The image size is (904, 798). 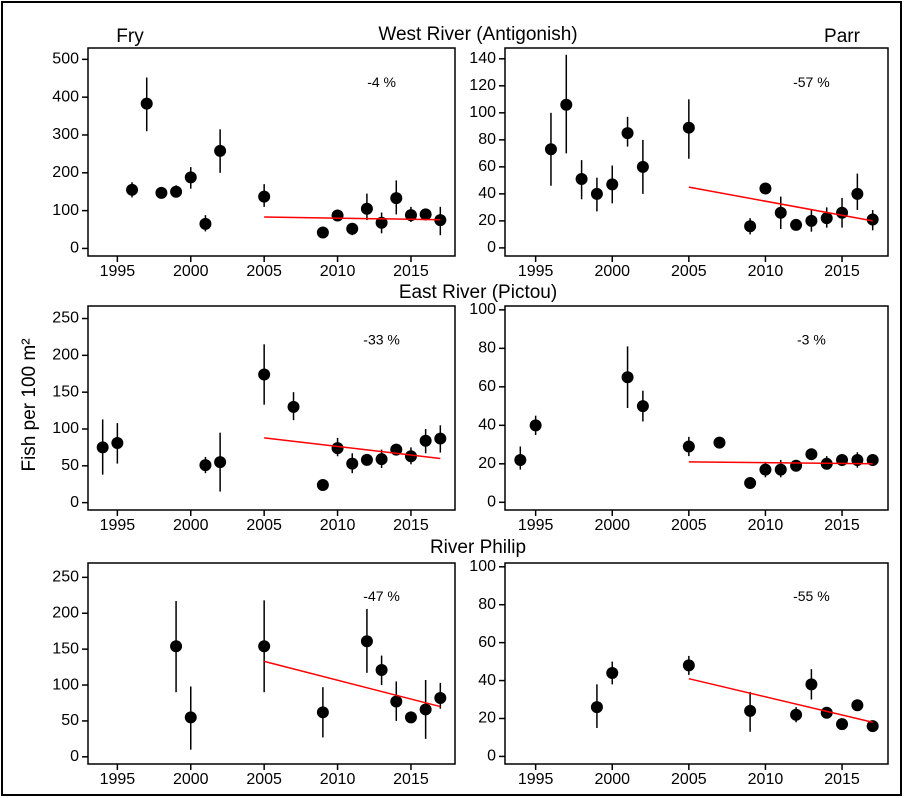 I want to click on annotation: -3 %, so click(x=811, y=339).